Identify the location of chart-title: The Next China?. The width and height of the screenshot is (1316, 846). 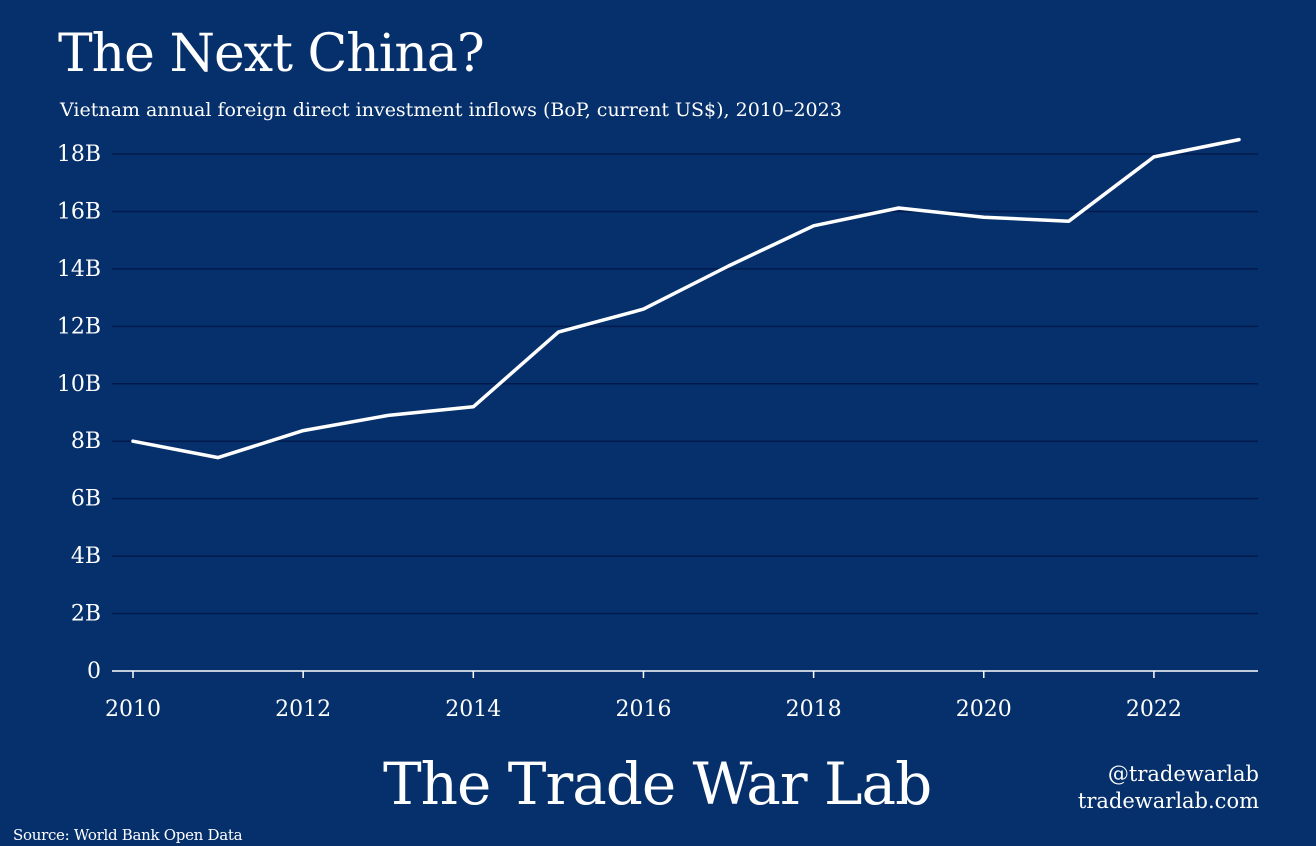
(271, 54).